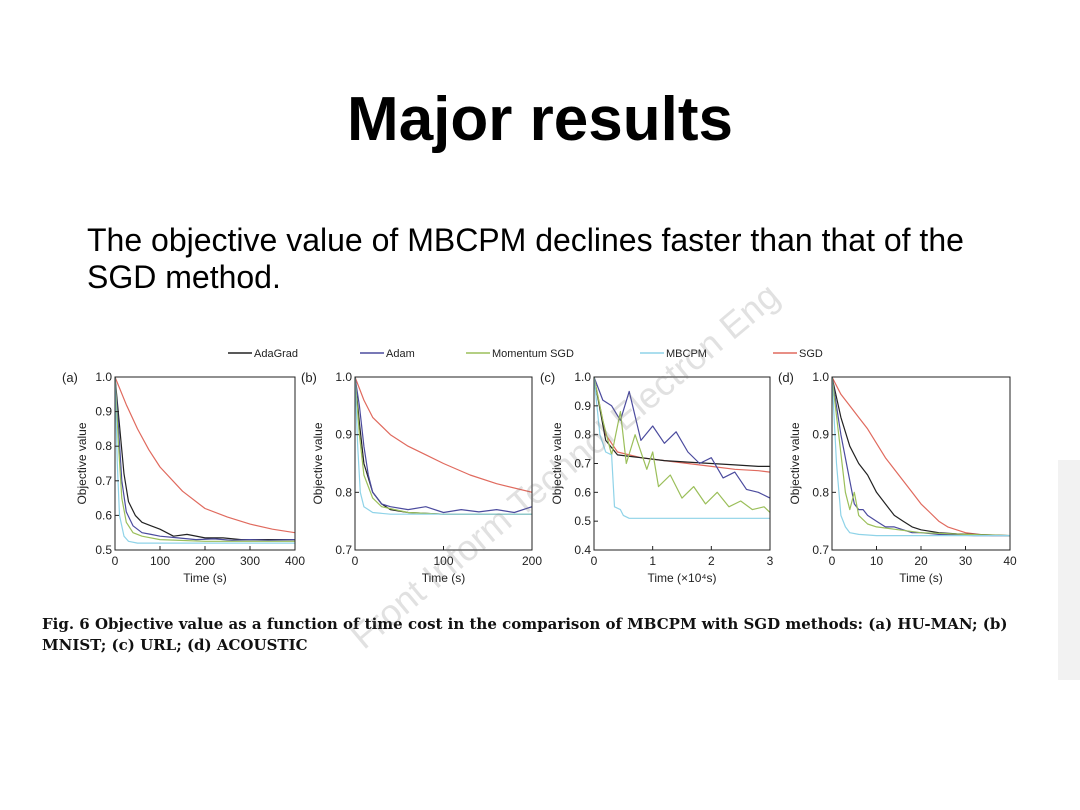  What do you see at coordinates (295, 561) in the screenshot?
I see `x-tick-label: 400` at bounding box center [295, 561].